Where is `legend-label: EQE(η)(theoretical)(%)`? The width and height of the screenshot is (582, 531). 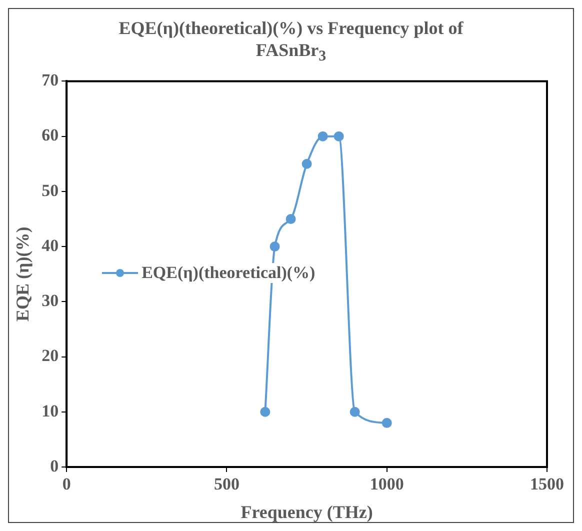 legend-label: EQE(η)(theoretical)(%) is located at coordinates (229, 272).